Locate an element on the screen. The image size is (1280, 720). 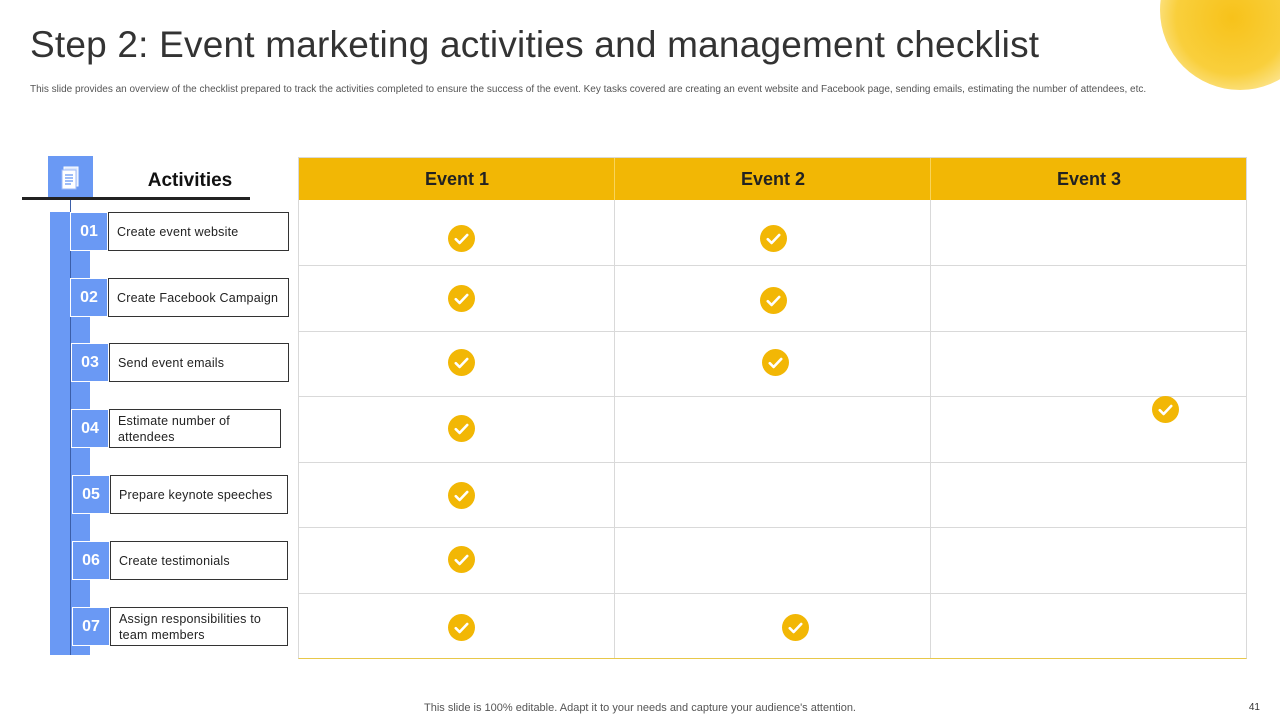
activities-connector-line is located at coordinates (70, 427).